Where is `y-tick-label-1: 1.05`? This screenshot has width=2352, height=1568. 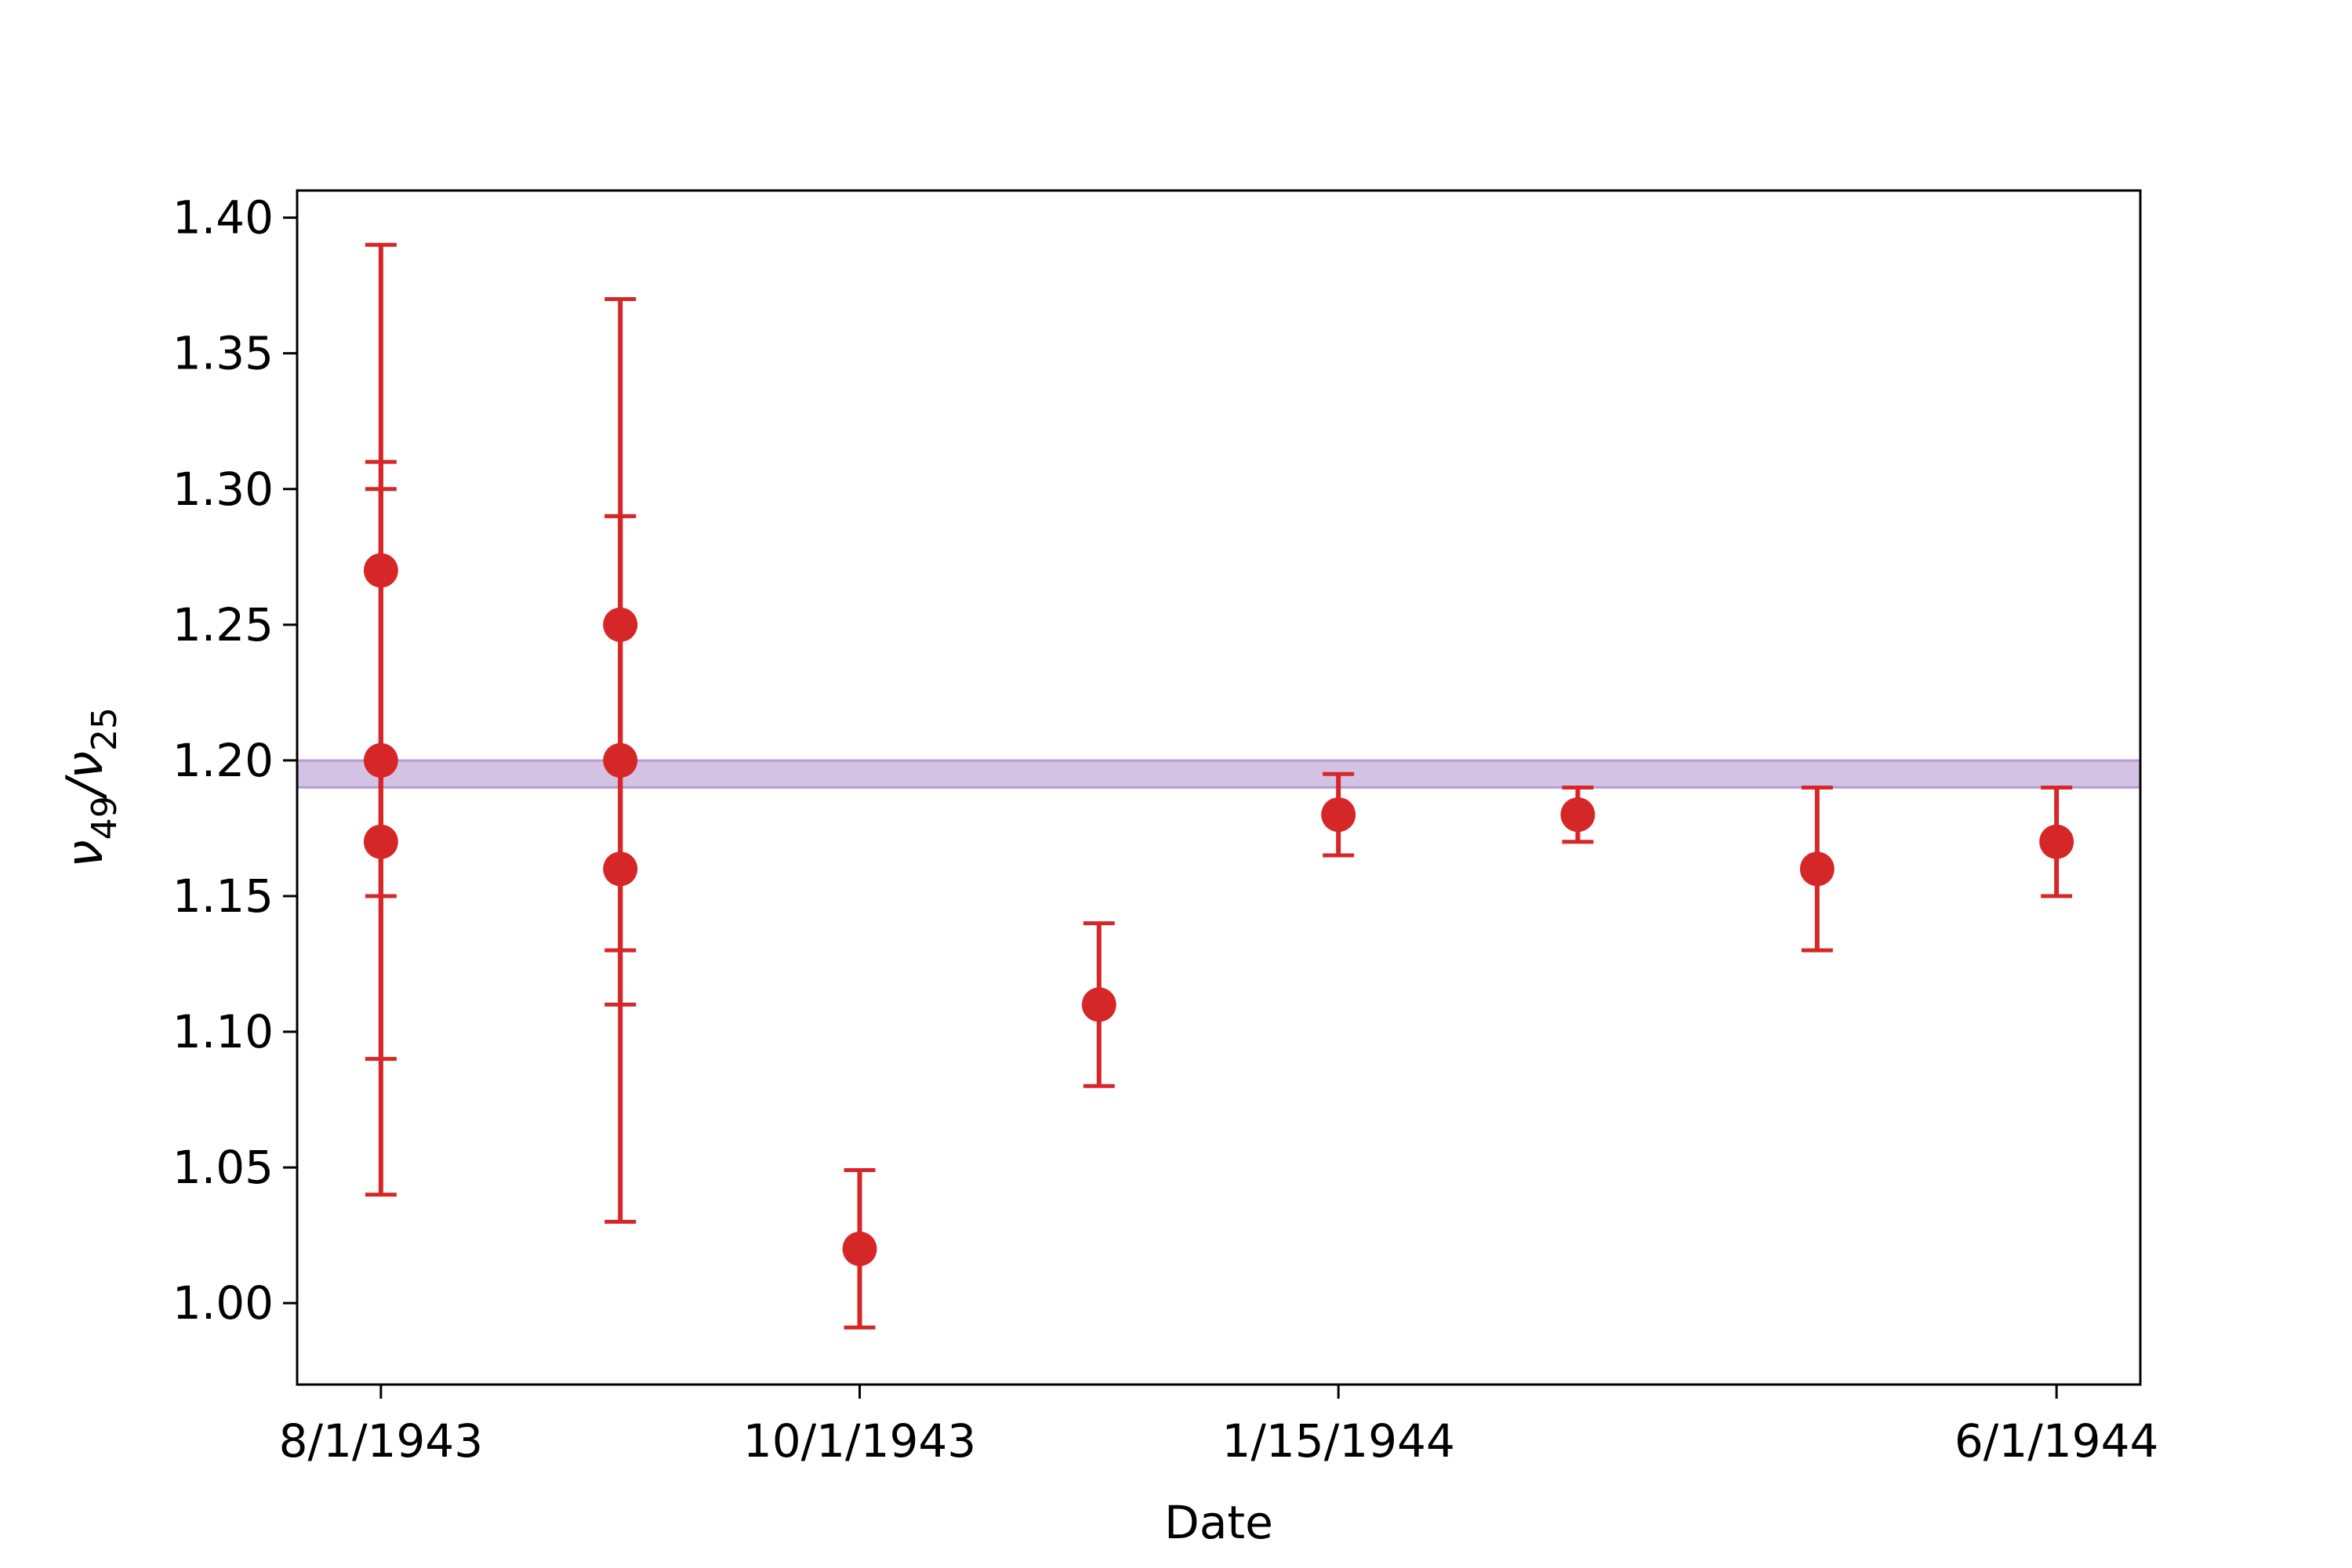
y-tick-label-1: 1.05 is located at coordinates (223, 1167).